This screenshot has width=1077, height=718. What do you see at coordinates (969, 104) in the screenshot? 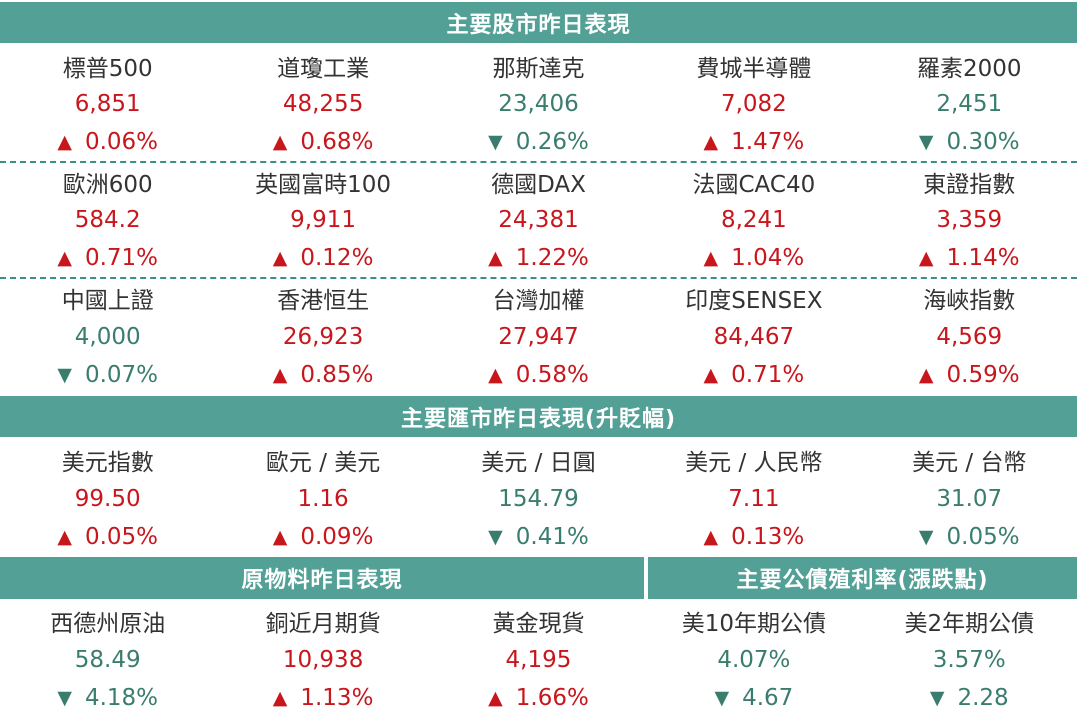
I see `market-value: 2,451` at bounding box center [969, 104].